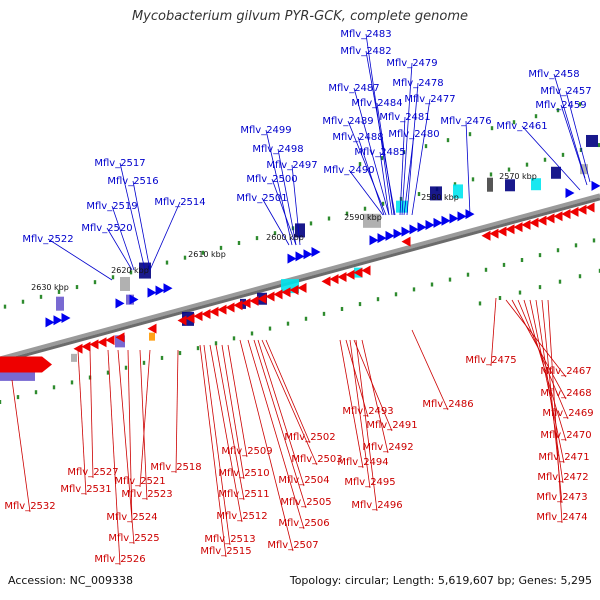 This screenshot has width=600, height=600. I want to click on gene-label: Mflv_2514, so click(179, 202).